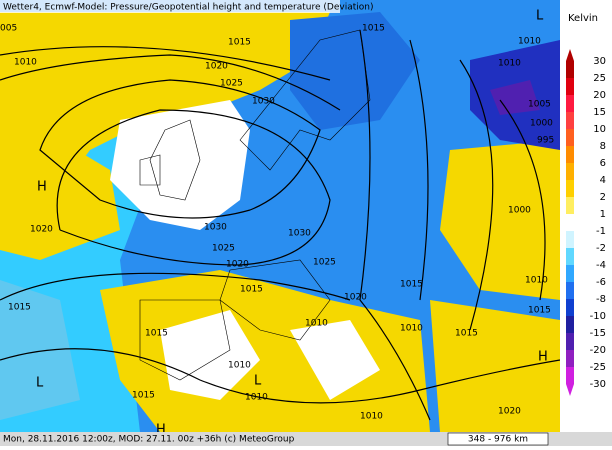 This screenshot has height=450, width=612. What do you see at coordinates (601, 231) in the screenshot?
I see `legend-label: -1` at bounding box center [601, 231].